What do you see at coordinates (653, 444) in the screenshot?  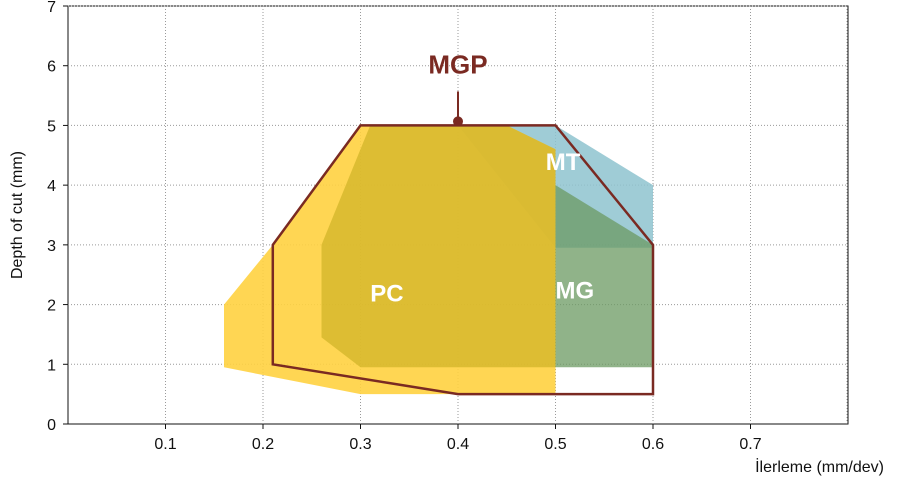 I see `x-tick-label-5: 0.6` at bounding box center [653, 444].